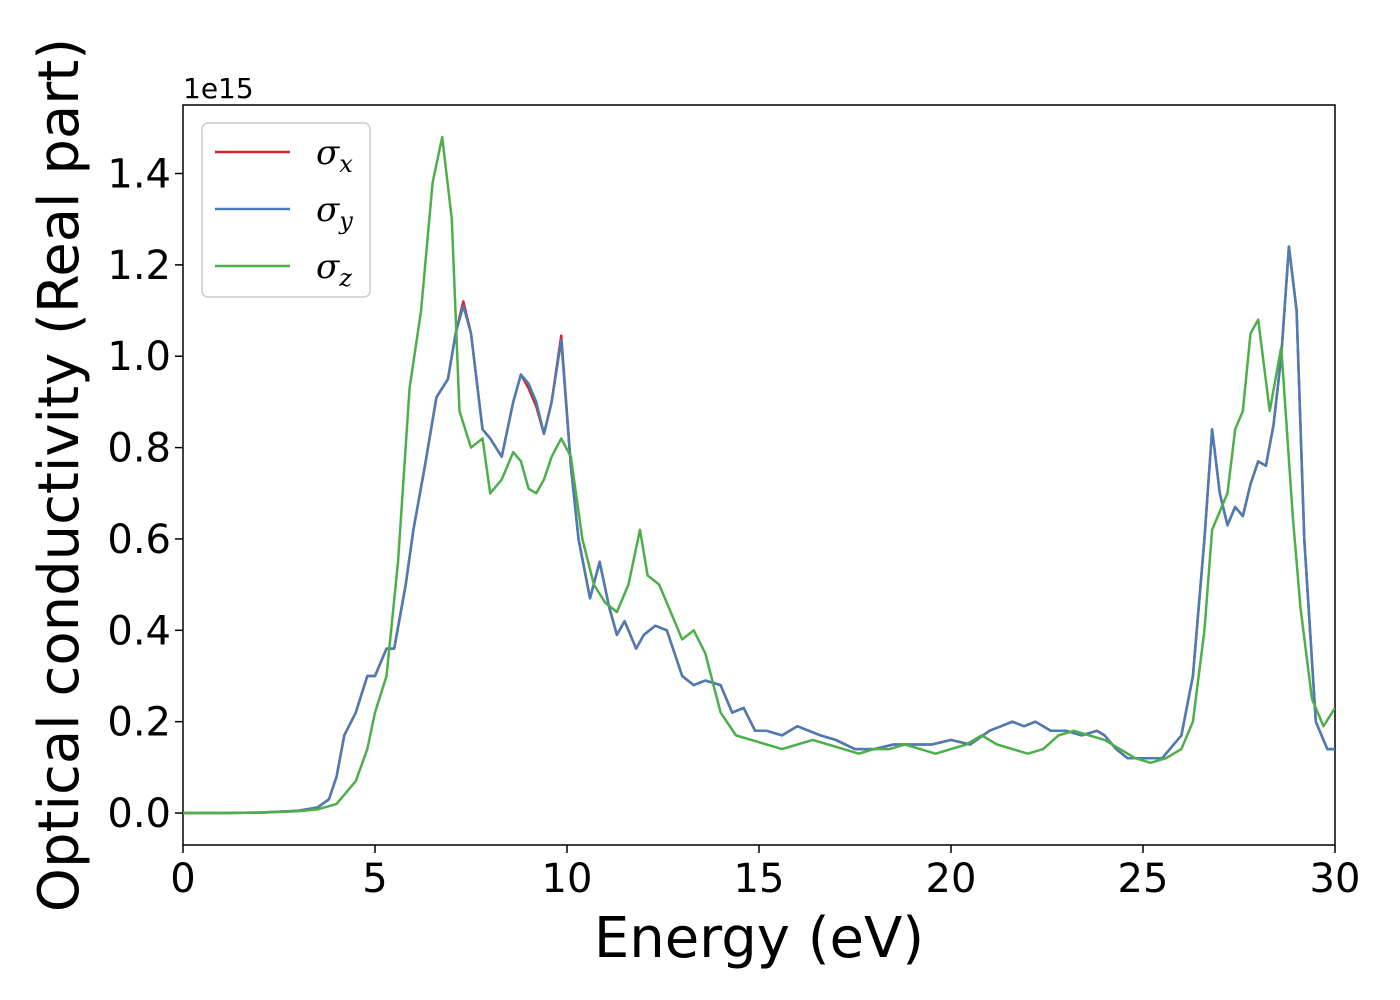  I want to click on x-tick-label: 30, so click(1335, 879).